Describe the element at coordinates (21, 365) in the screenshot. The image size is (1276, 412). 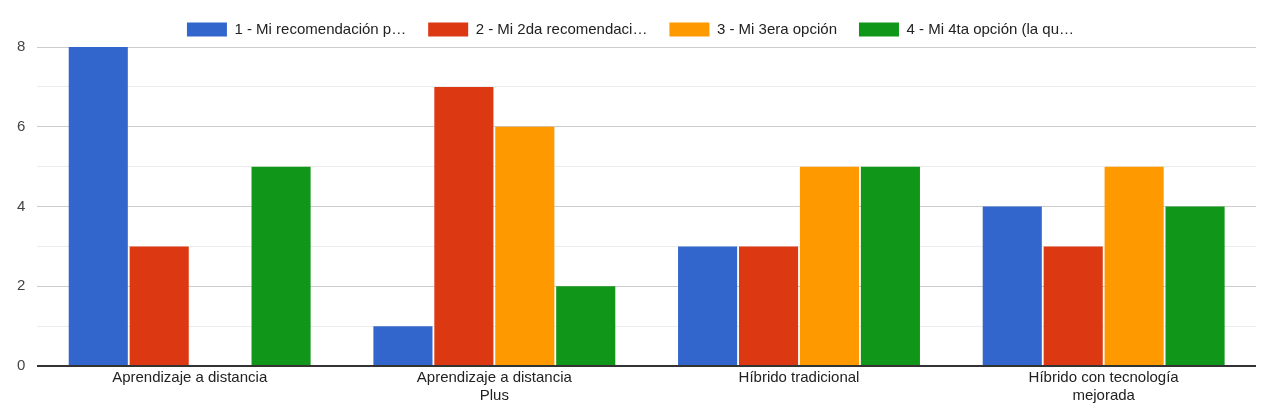
I see `y-tick-label: 0` at that location.